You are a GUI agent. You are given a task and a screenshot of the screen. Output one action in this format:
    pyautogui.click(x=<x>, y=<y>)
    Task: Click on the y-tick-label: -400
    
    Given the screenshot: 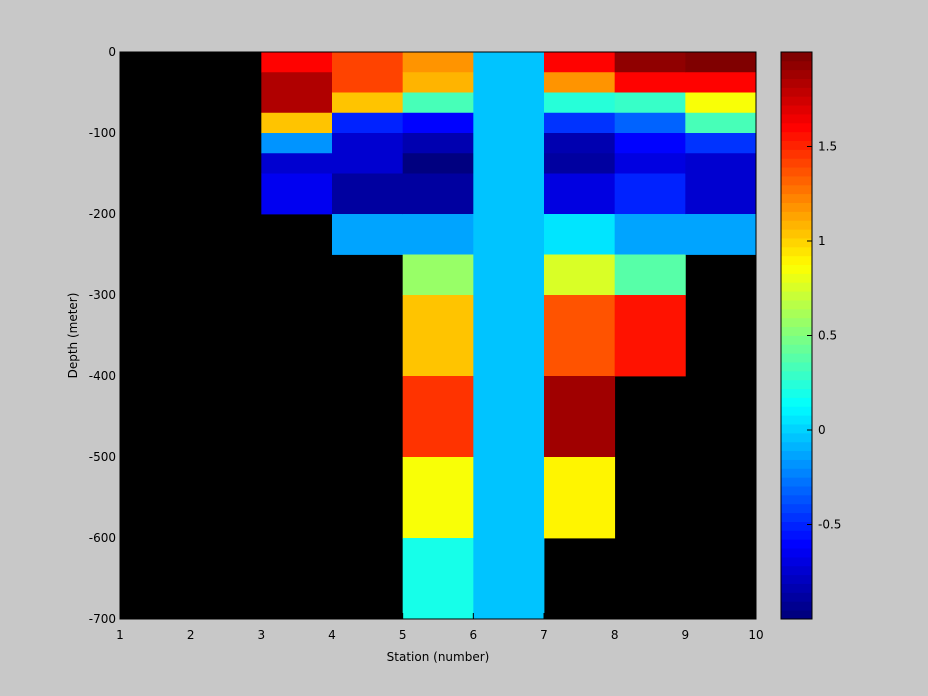 What is the action you would take?
    pyautogui.click(x=102, y=376)
    